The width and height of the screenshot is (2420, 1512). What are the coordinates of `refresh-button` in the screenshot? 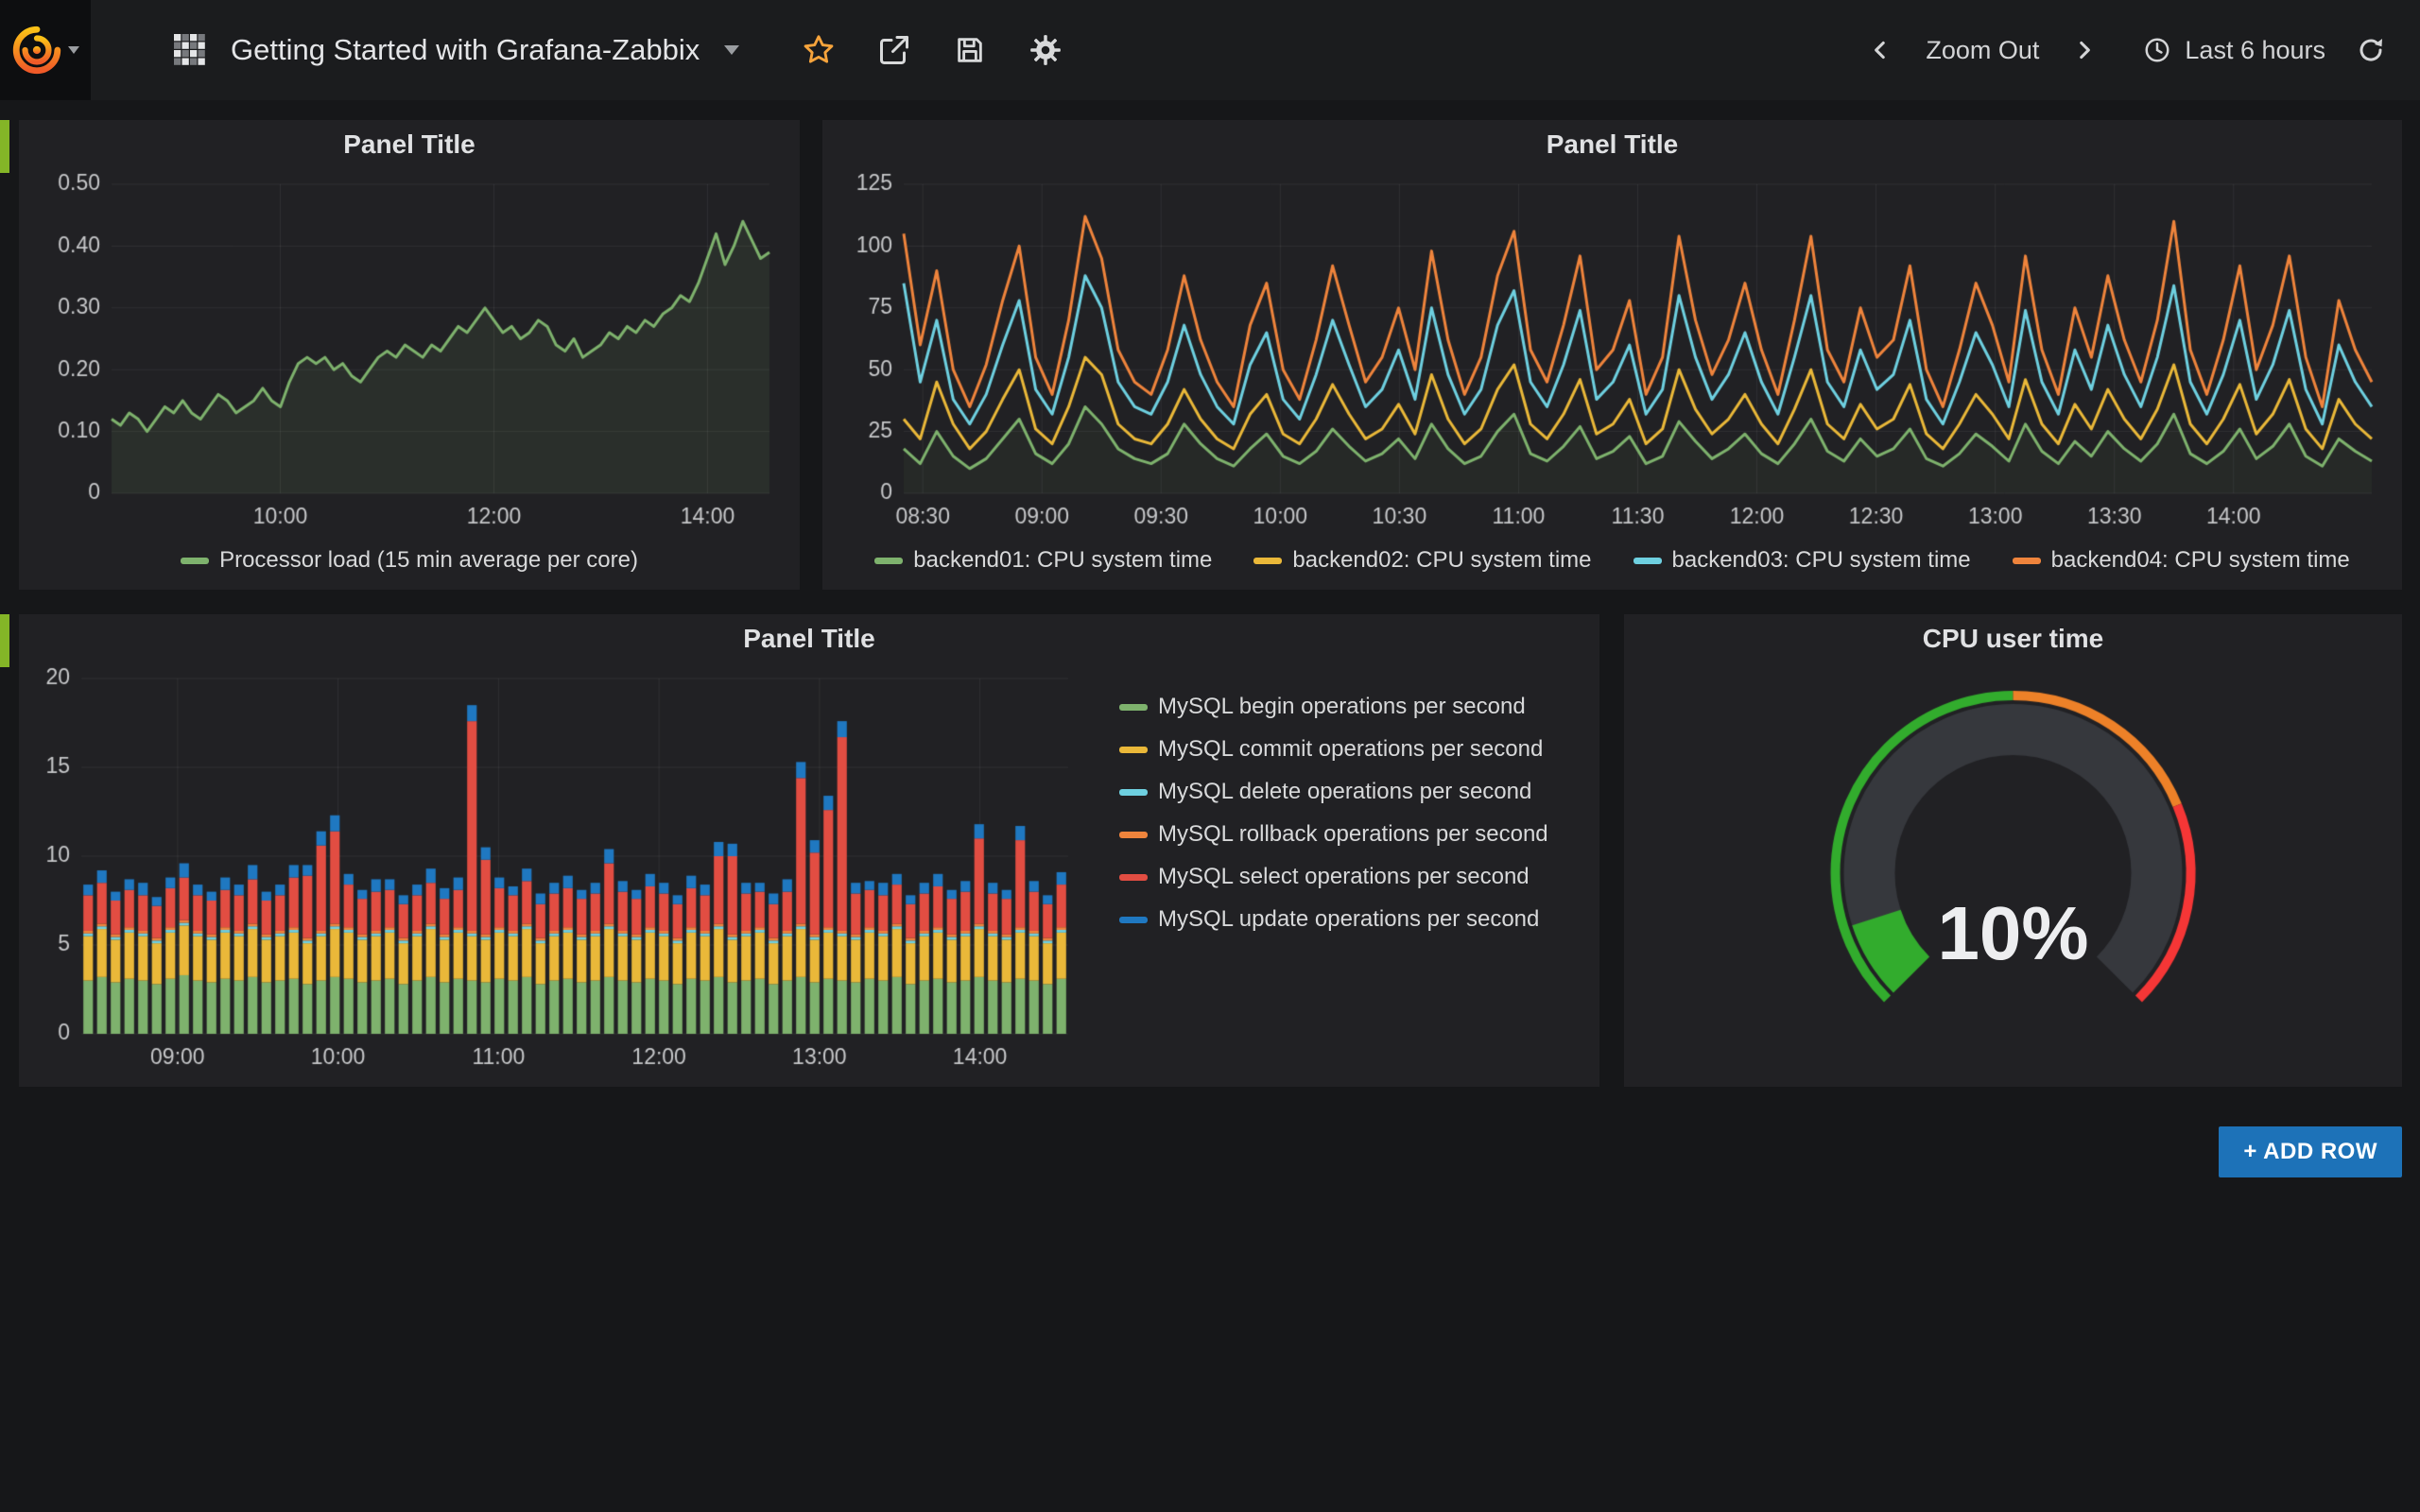 It's located at (2371, 50).